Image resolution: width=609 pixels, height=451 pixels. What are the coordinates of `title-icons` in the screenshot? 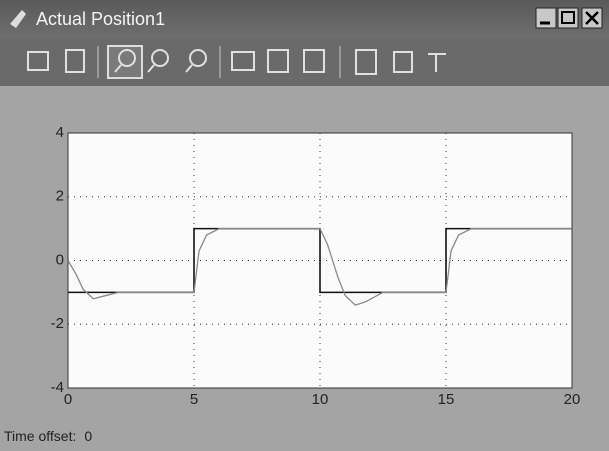 It's located at (306, 18).